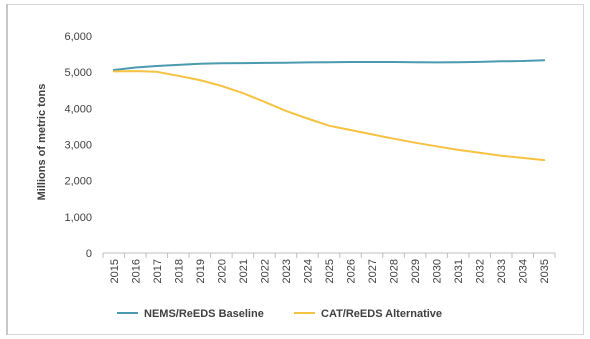  What do you see at coordinates (7, 169) in the screenshot?
I see `frame-left-edge` at bounding box center [7, 169].